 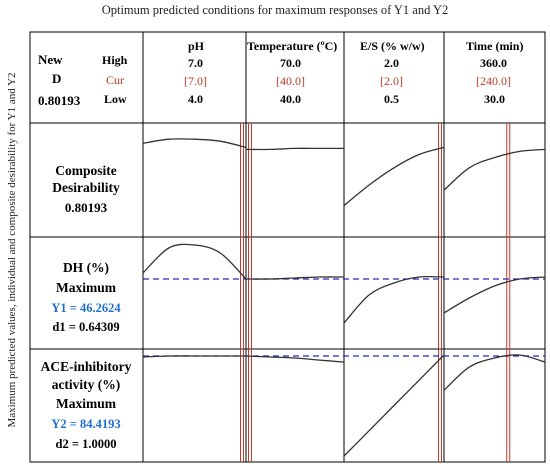 What do you see at coordinates (86, 384) in the screenshot?
I see `row-line: activity (%)` at bounding box center [86, 384].